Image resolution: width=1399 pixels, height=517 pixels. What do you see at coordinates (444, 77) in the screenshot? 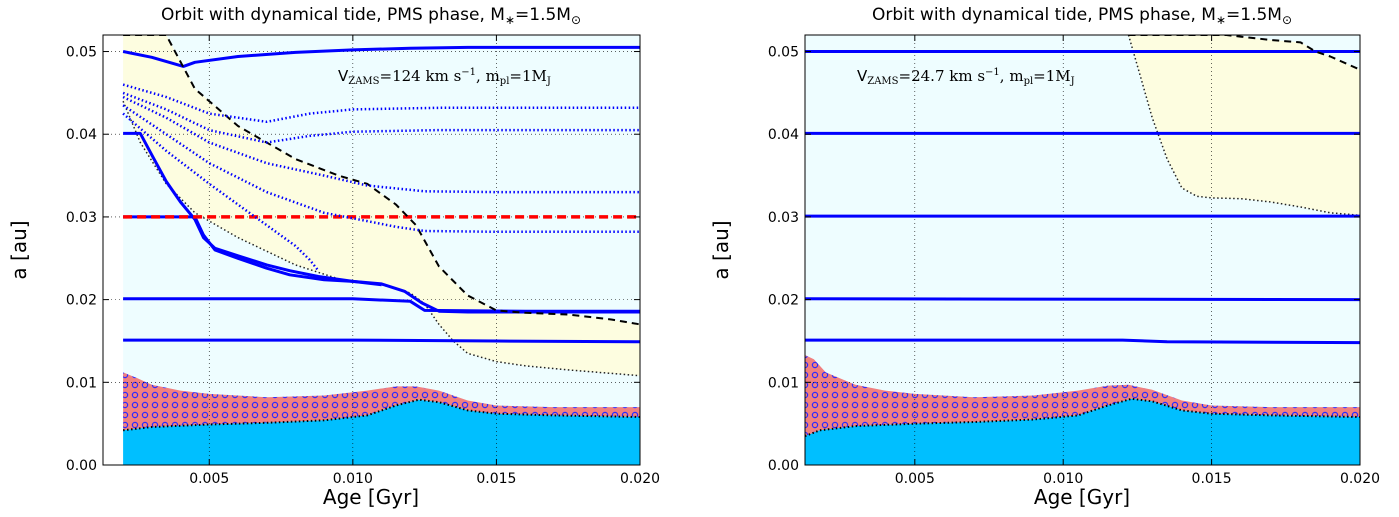
I see `left-annotation: VZAMS=124 km s−1, mpl=1MJ` at bounding box center [444, 77].